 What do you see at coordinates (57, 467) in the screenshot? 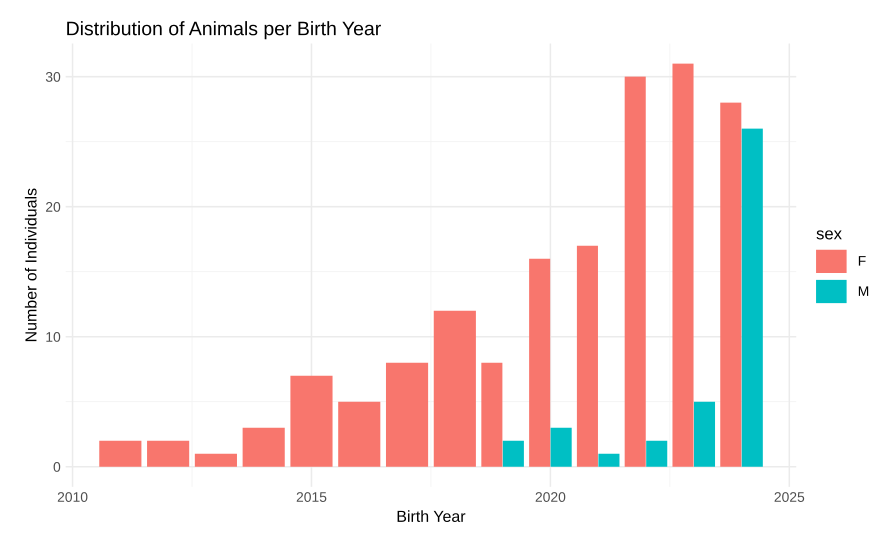
I see `y-tick-label: 0` at bounding box center [57, 467].